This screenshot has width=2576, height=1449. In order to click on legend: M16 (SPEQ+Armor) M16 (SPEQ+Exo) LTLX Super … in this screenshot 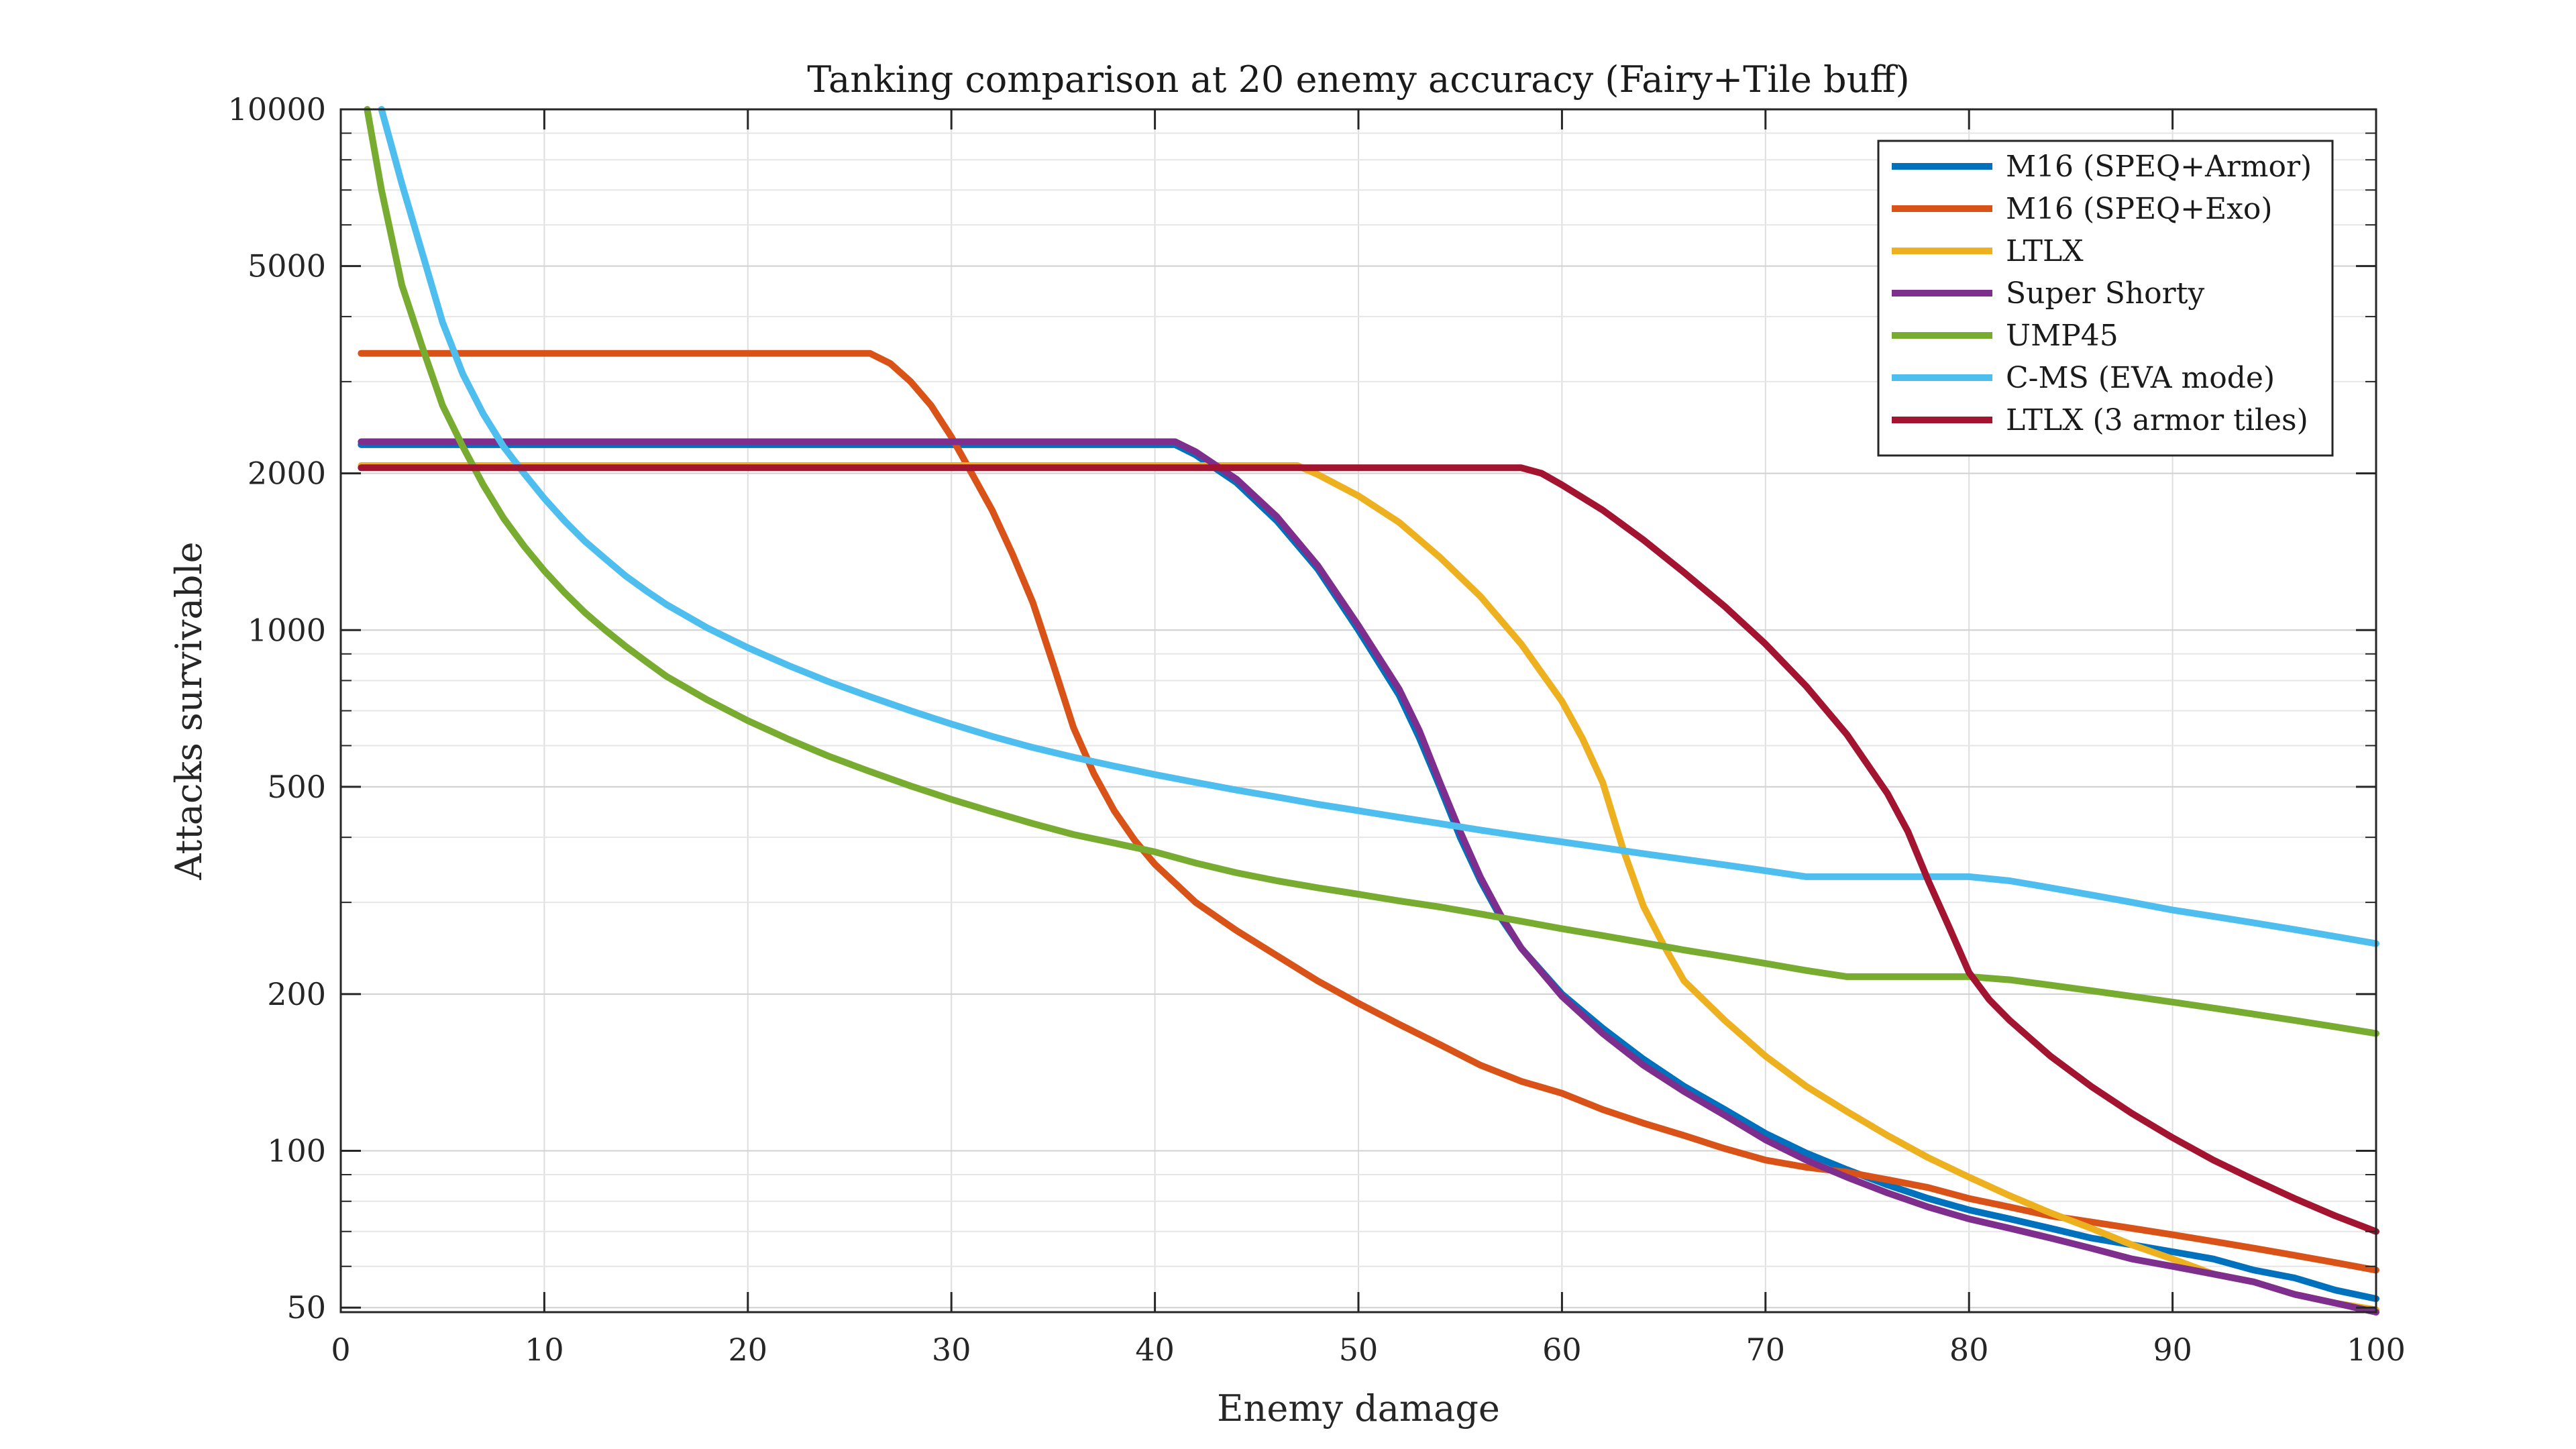, I will do `click(2105, 298)`.